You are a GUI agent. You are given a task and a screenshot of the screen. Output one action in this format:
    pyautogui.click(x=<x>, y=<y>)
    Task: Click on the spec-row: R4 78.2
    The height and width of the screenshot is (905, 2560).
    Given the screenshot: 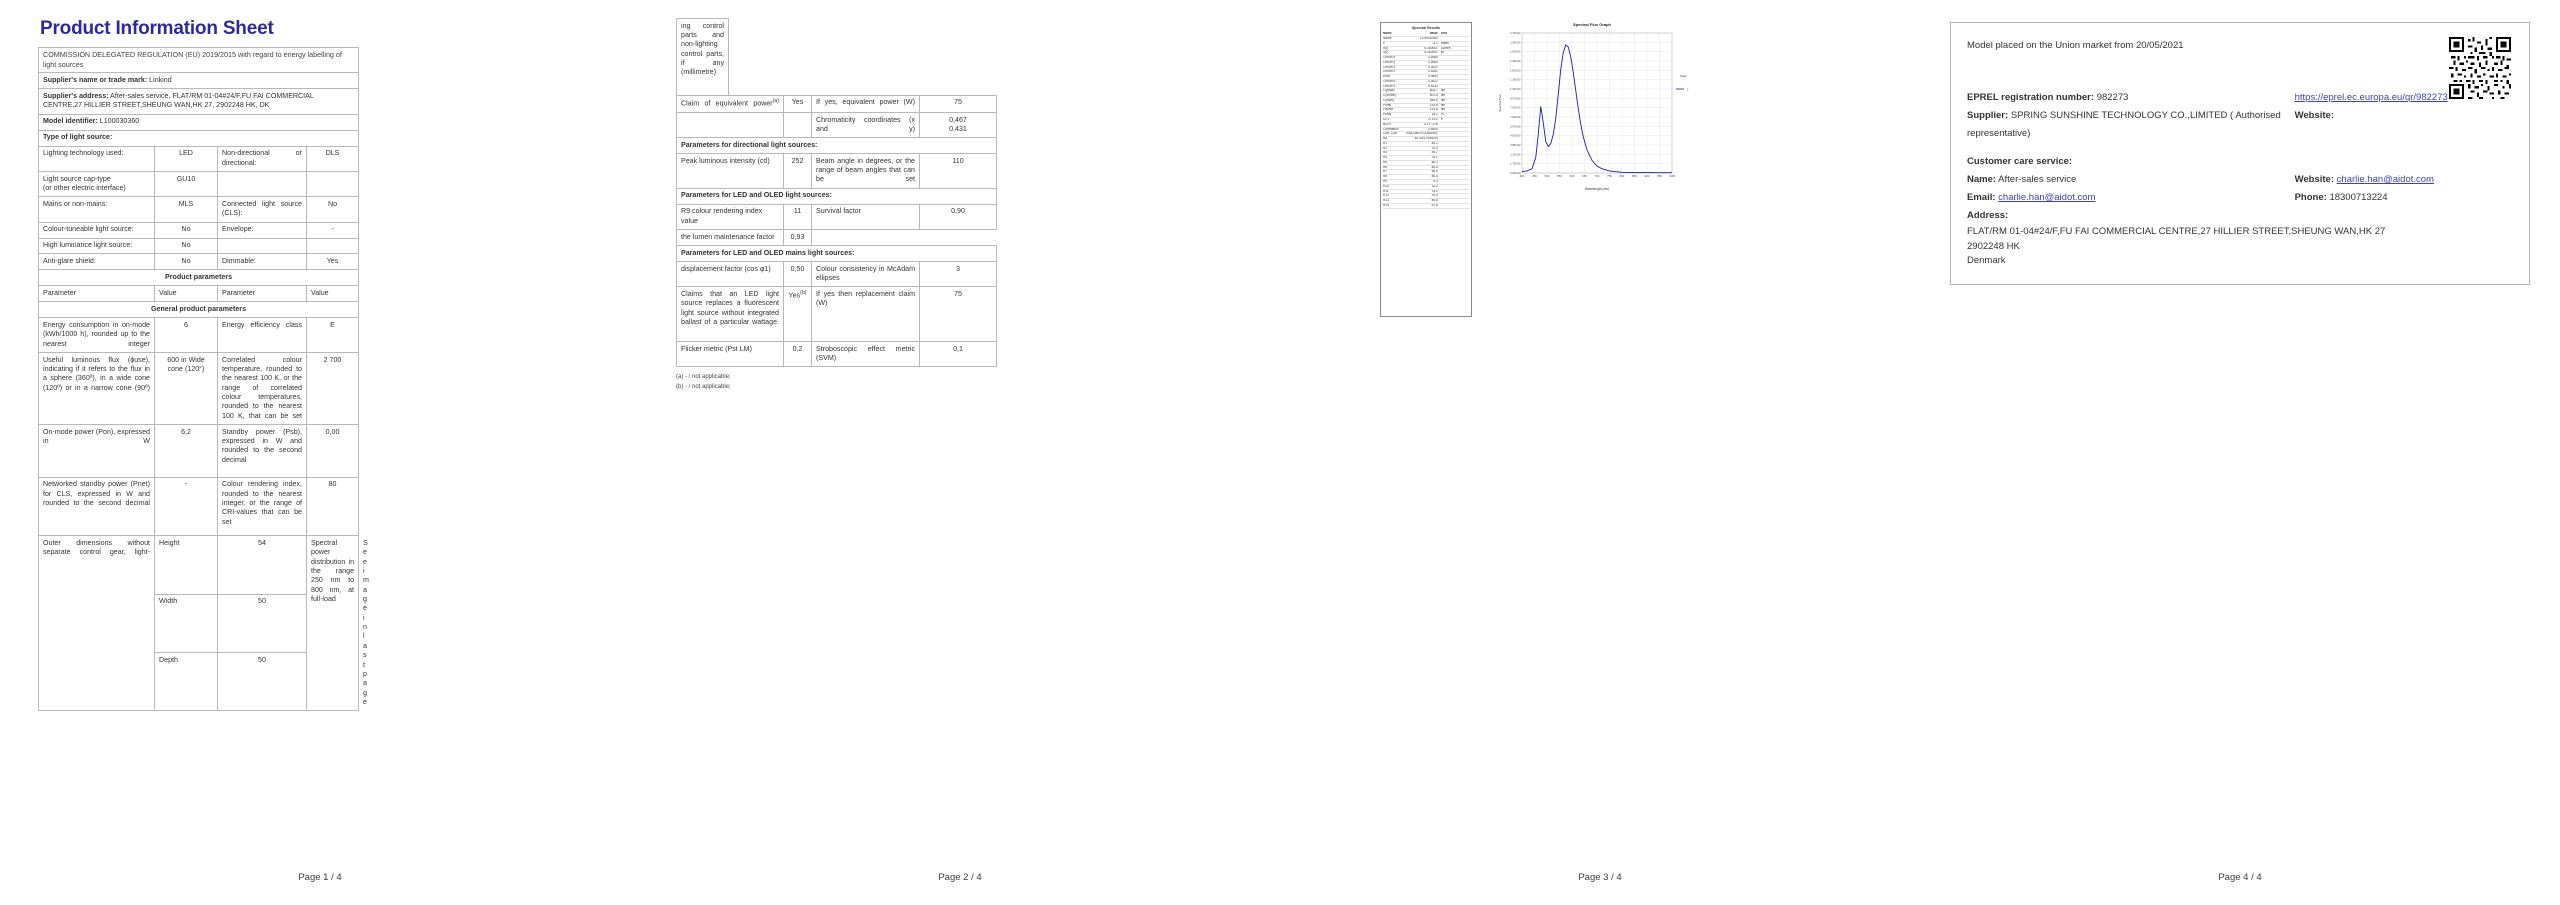 What is the action you would take?
    pyautogui.click(x=1426, y=158)
    